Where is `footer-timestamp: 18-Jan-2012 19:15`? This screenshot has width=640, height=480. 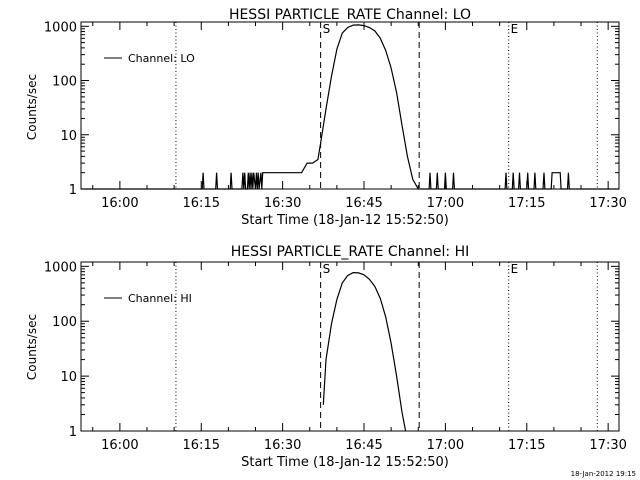
footer-timestamp: 18-Jan-2012 19:15 is located at coordinates (603, 474).